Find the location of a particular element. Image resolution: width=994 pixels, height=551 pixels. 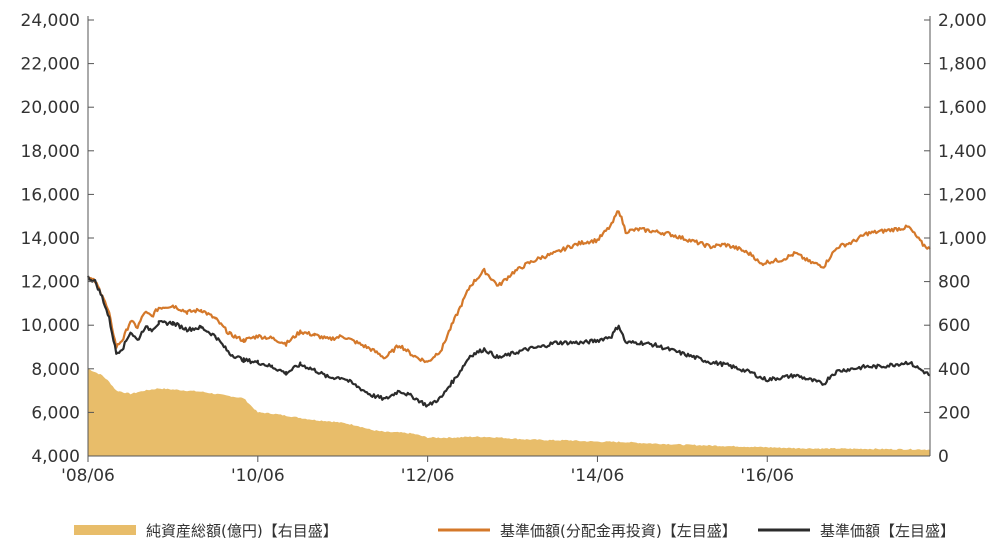

right-tick-label: 1,800 is located at coordinates (962, 65).